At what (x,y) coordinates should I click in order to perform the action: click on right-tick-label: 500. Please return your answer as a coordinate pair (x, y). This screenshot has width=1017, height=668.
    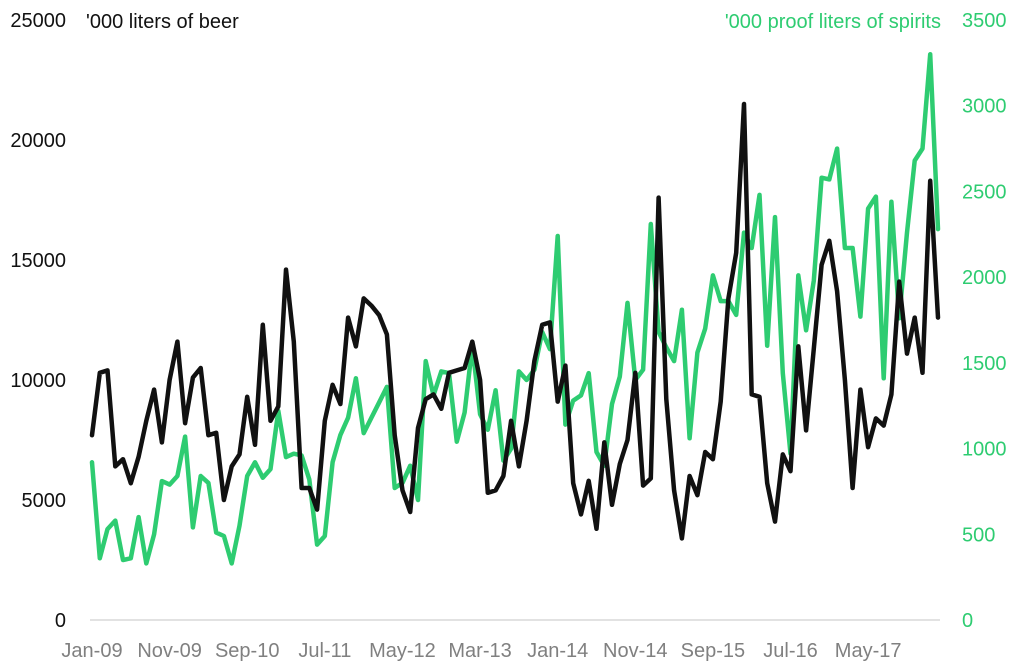
    Looking at the image, I should click on (978, 535).